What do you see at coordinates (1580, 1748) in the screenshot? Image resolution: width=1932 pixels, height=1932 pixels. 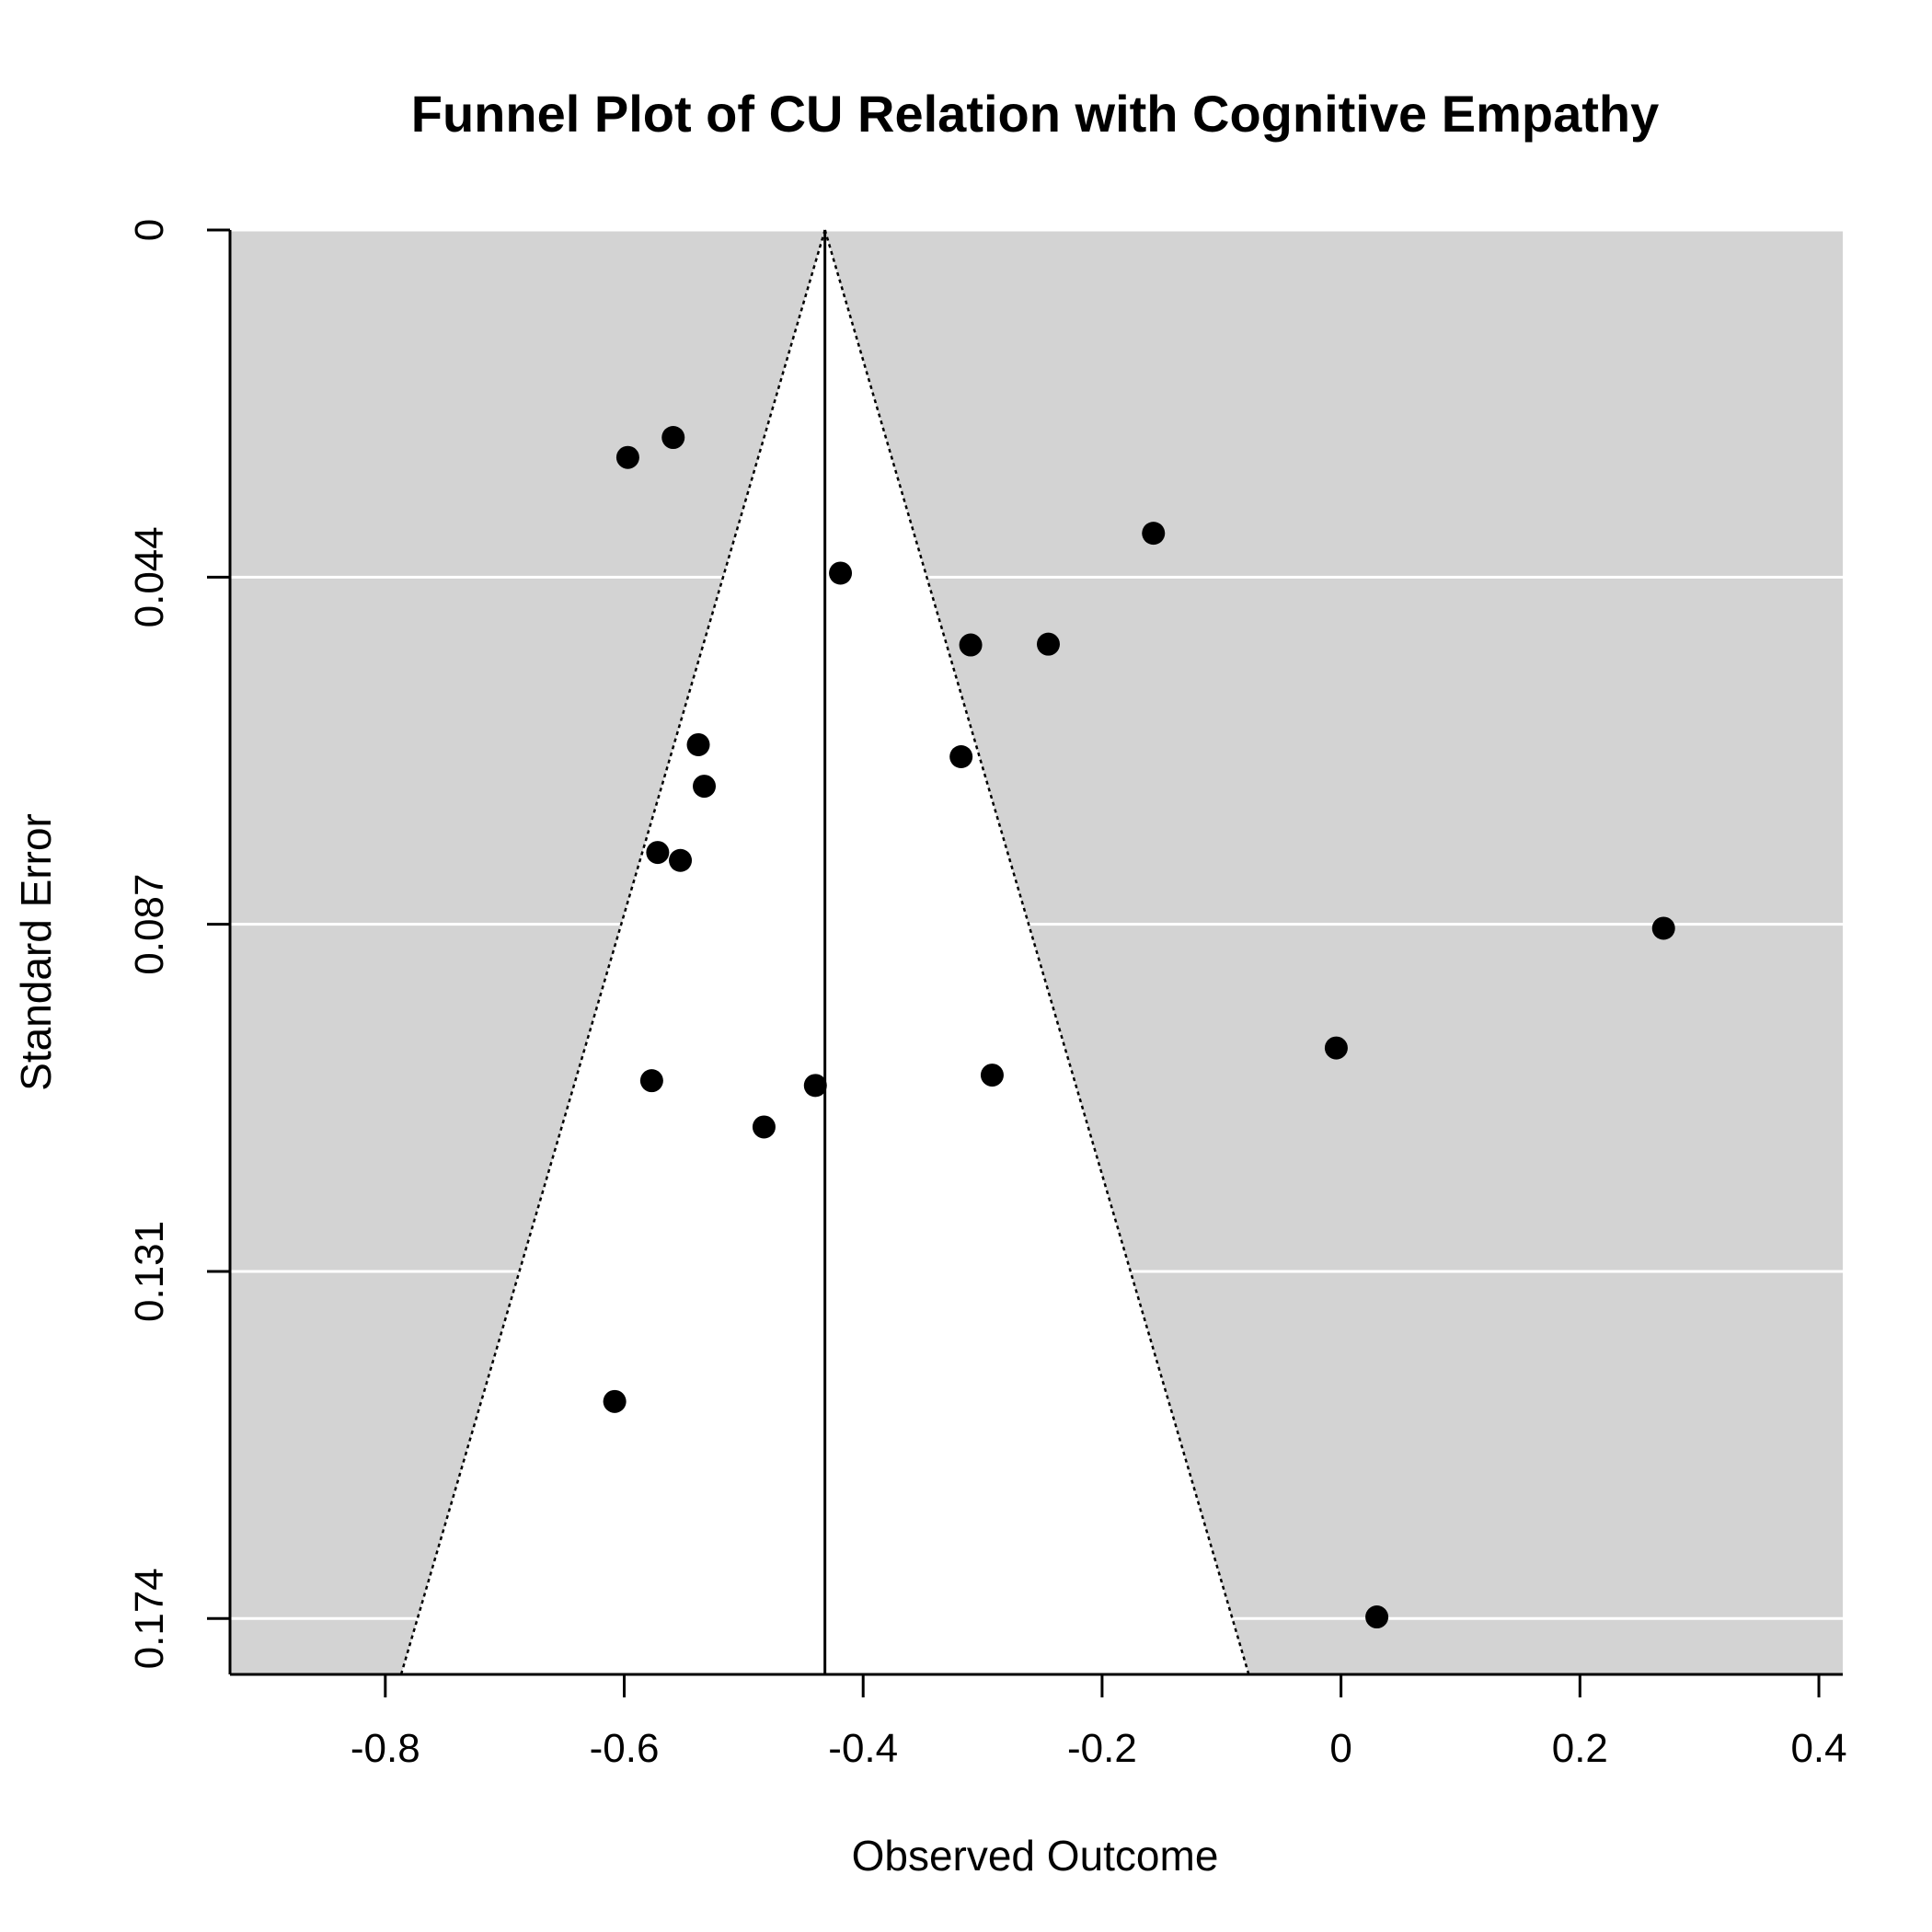 I see `x-tick-label: 0.2` at bounding box center [1580, 1748].